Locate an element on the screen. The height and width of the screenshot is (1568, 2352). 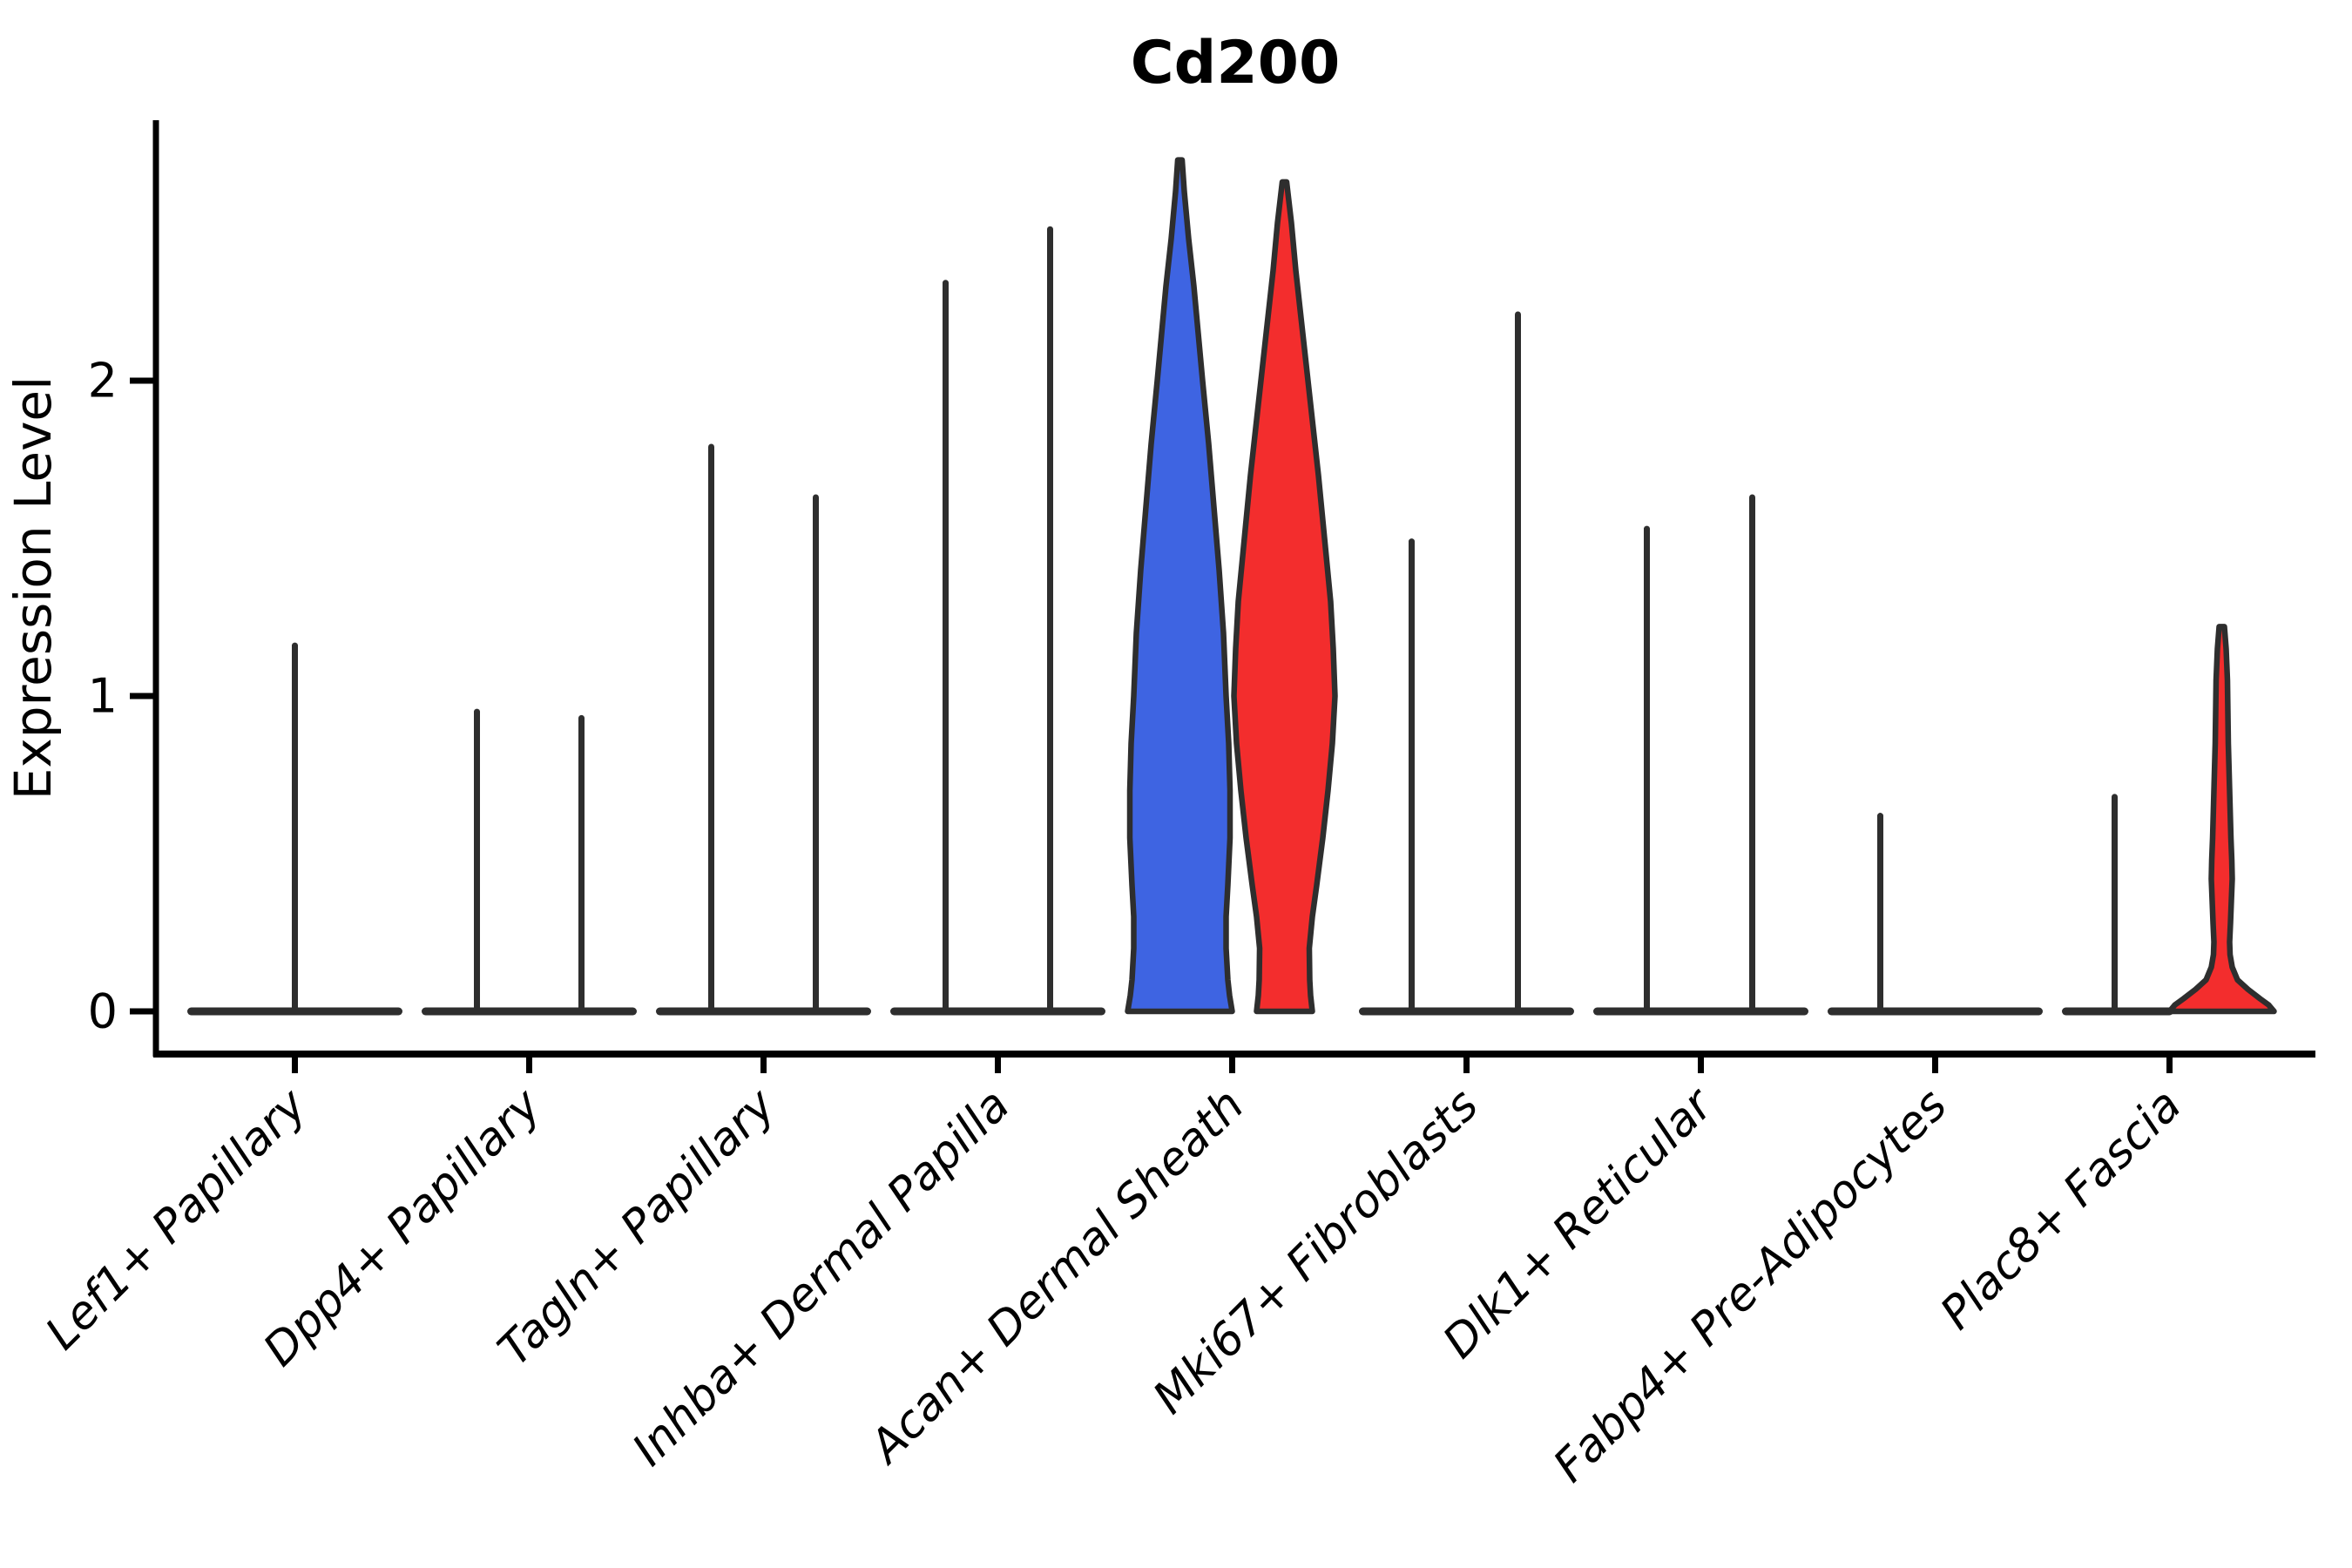
y-tick-label: 1 is located at coordinates (103, 697).